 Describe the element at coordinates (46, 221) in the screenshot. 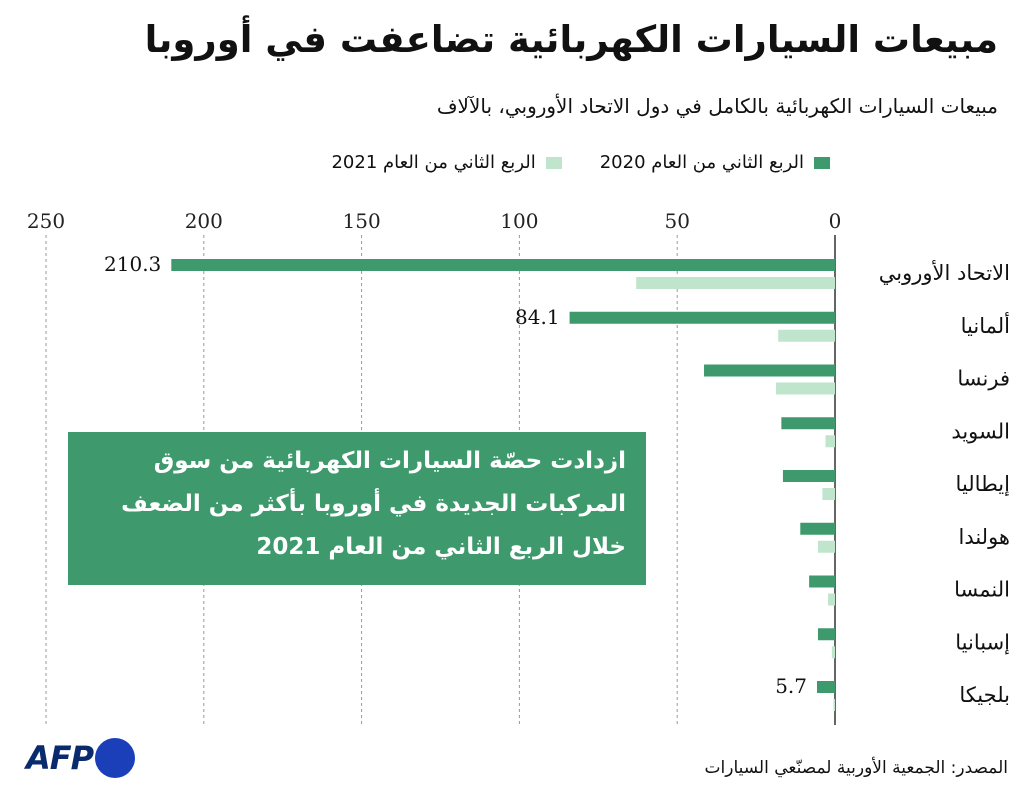

I see `x-tick-label: 250` at that location.